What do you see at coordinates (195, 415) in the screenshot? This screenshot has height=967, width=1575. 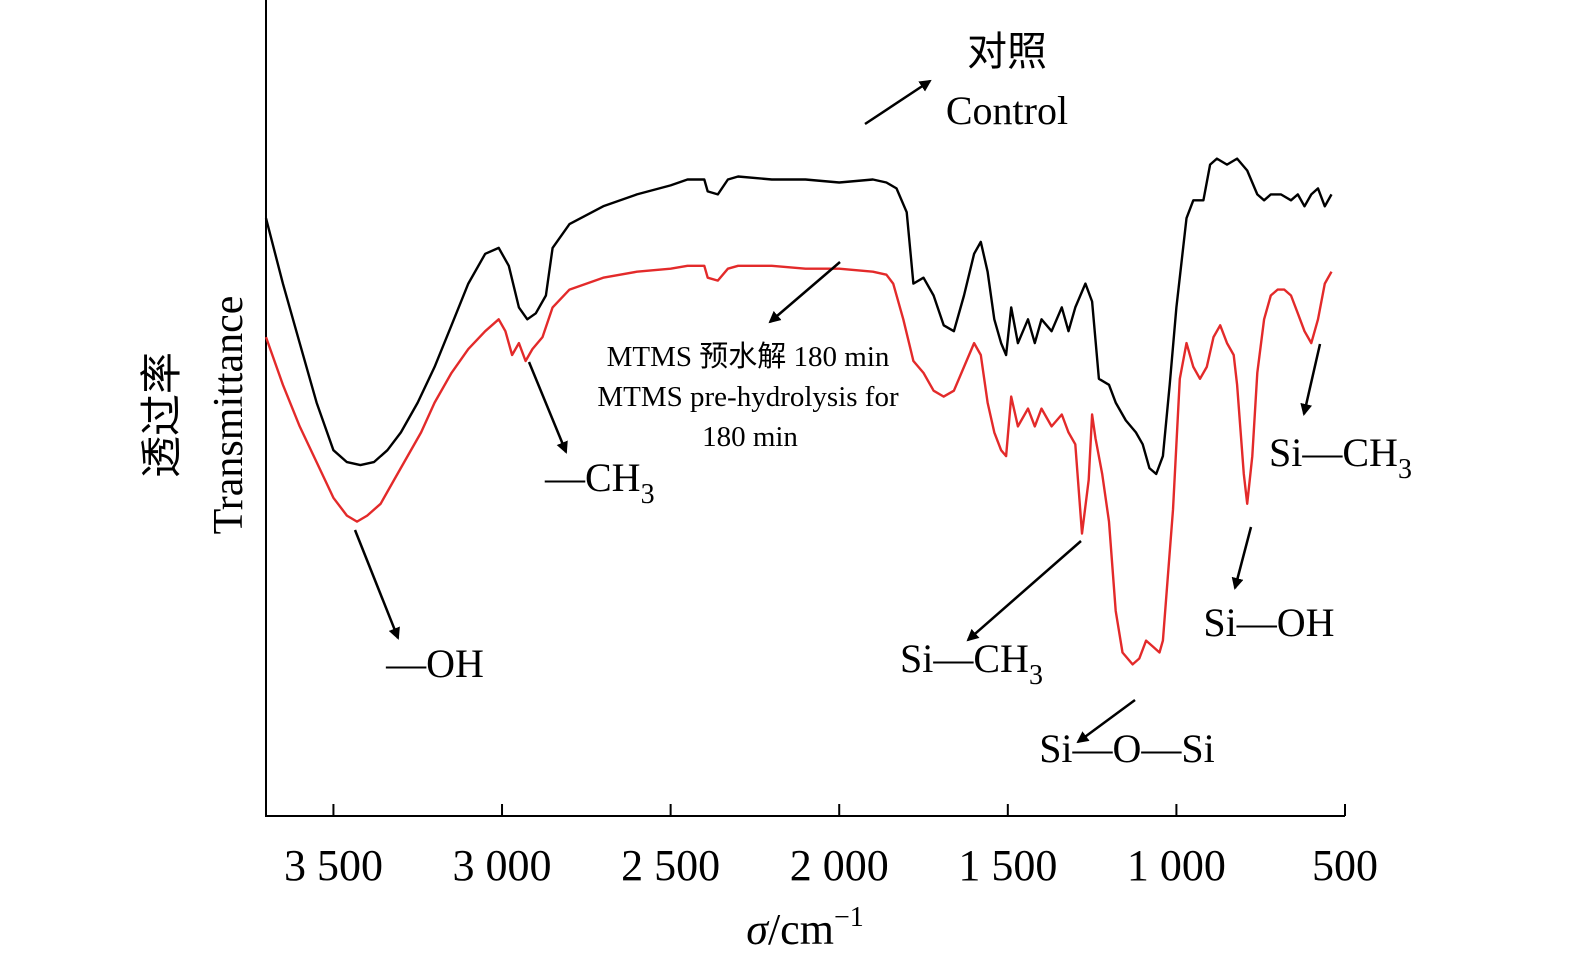 I see `y-axis-label: 透过率 Transmittance` at bounding box center [195, 415].